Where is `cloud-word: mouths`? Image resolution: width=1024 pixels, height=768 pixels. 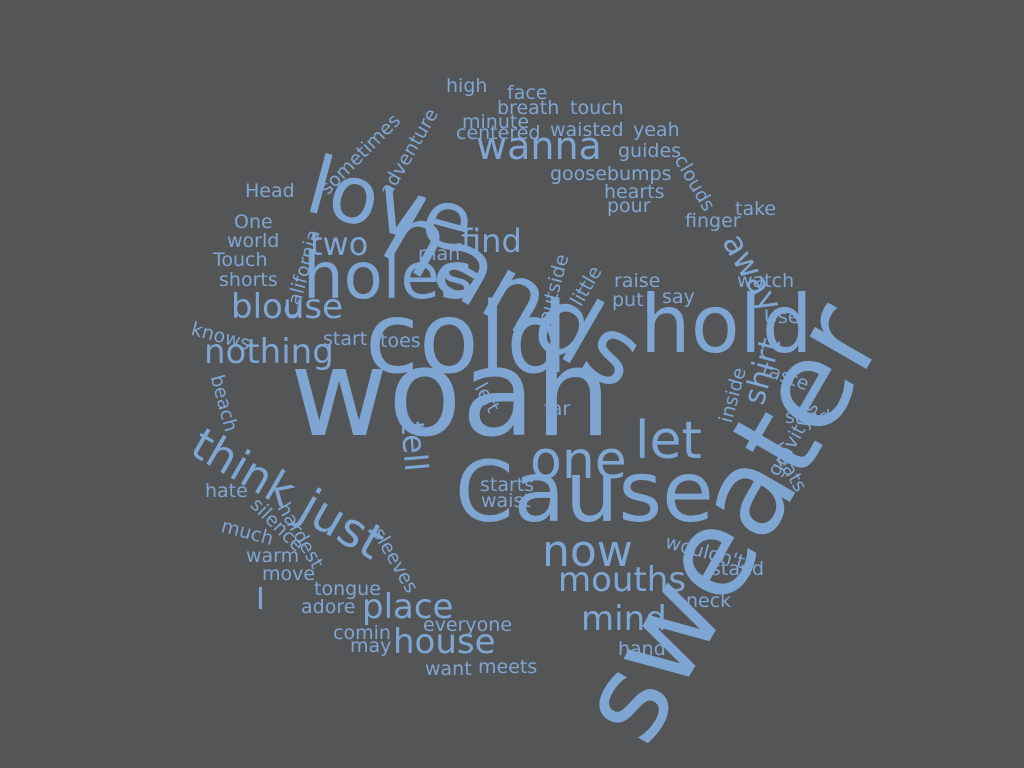 cloud-word: mouths is located at coordinates (622, 580).